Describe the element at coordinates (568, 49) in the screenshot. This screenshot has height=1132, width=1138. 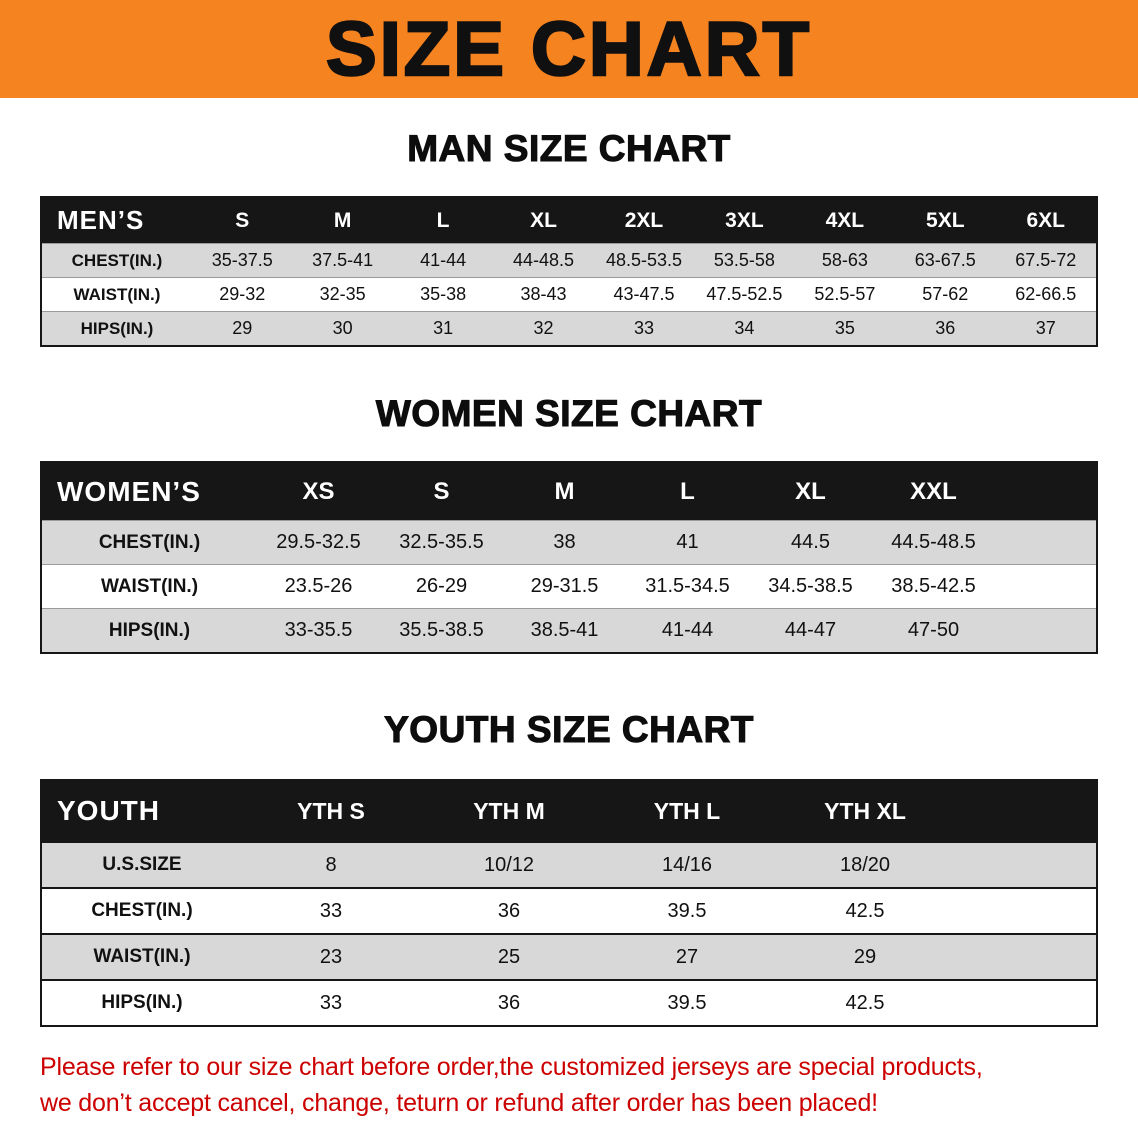
I see `page-title: SIZE CHART` at that location.